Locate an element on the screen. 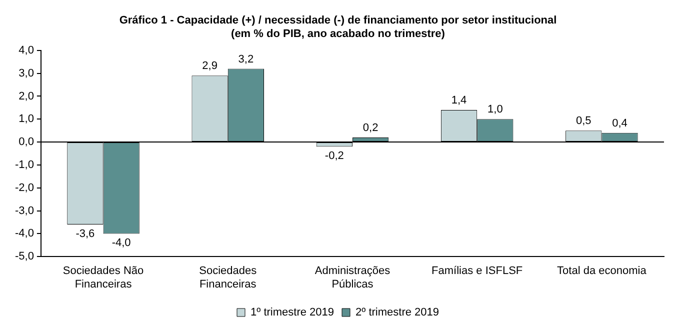 This screenshot has width=680, height=336. x-tick-label: Famílias e ISFLSF is located at coordinates (477, 271).